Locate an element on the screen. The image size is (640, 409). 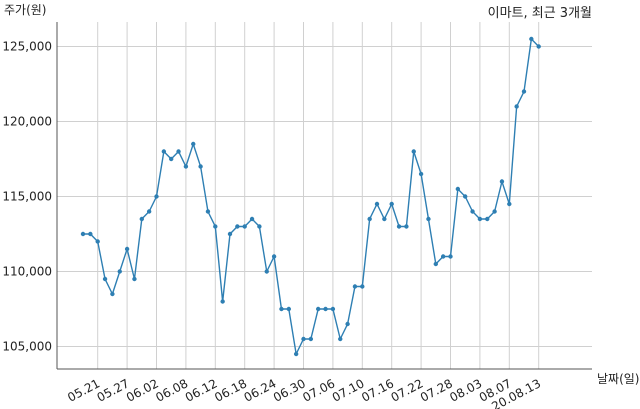
y-tick-label: 105,000 is located at coordinates (27, 347).